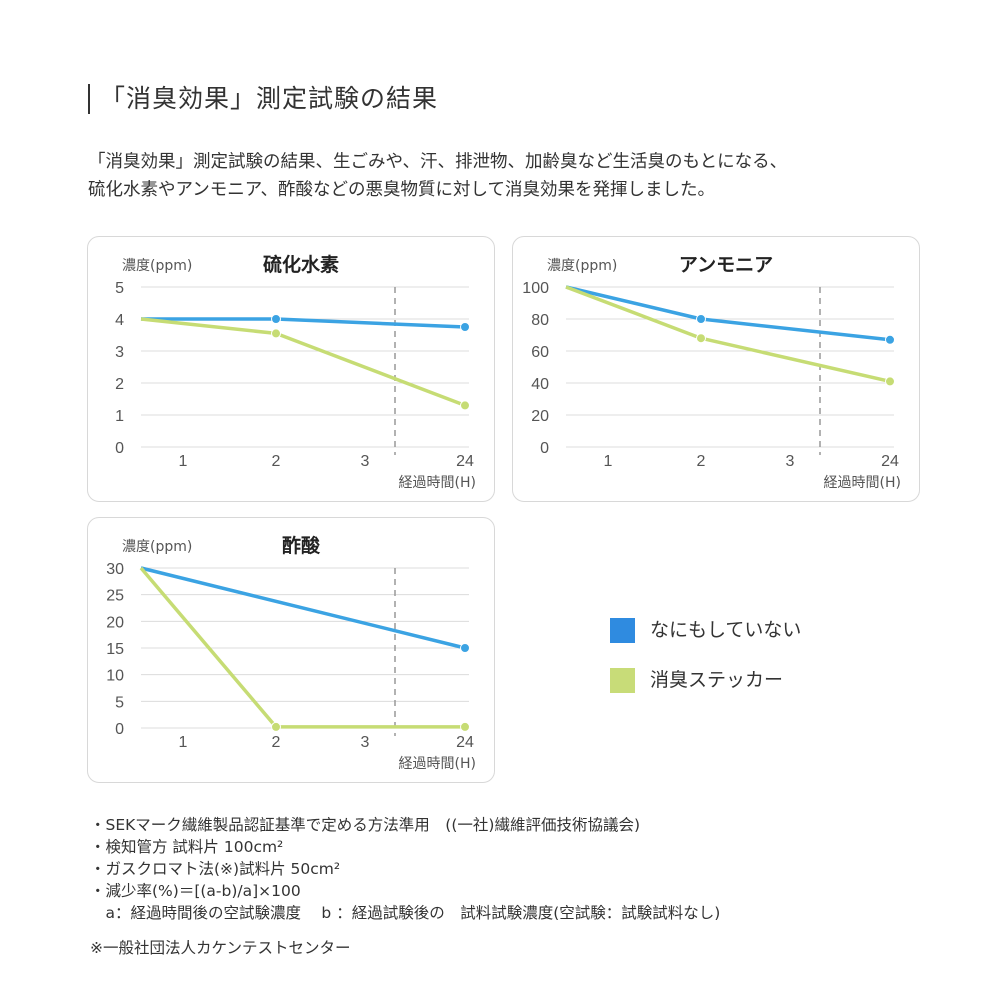 This screenshot has height=1000, width=1000. I want to click on y-tick-label: 100, so click(535, 288).